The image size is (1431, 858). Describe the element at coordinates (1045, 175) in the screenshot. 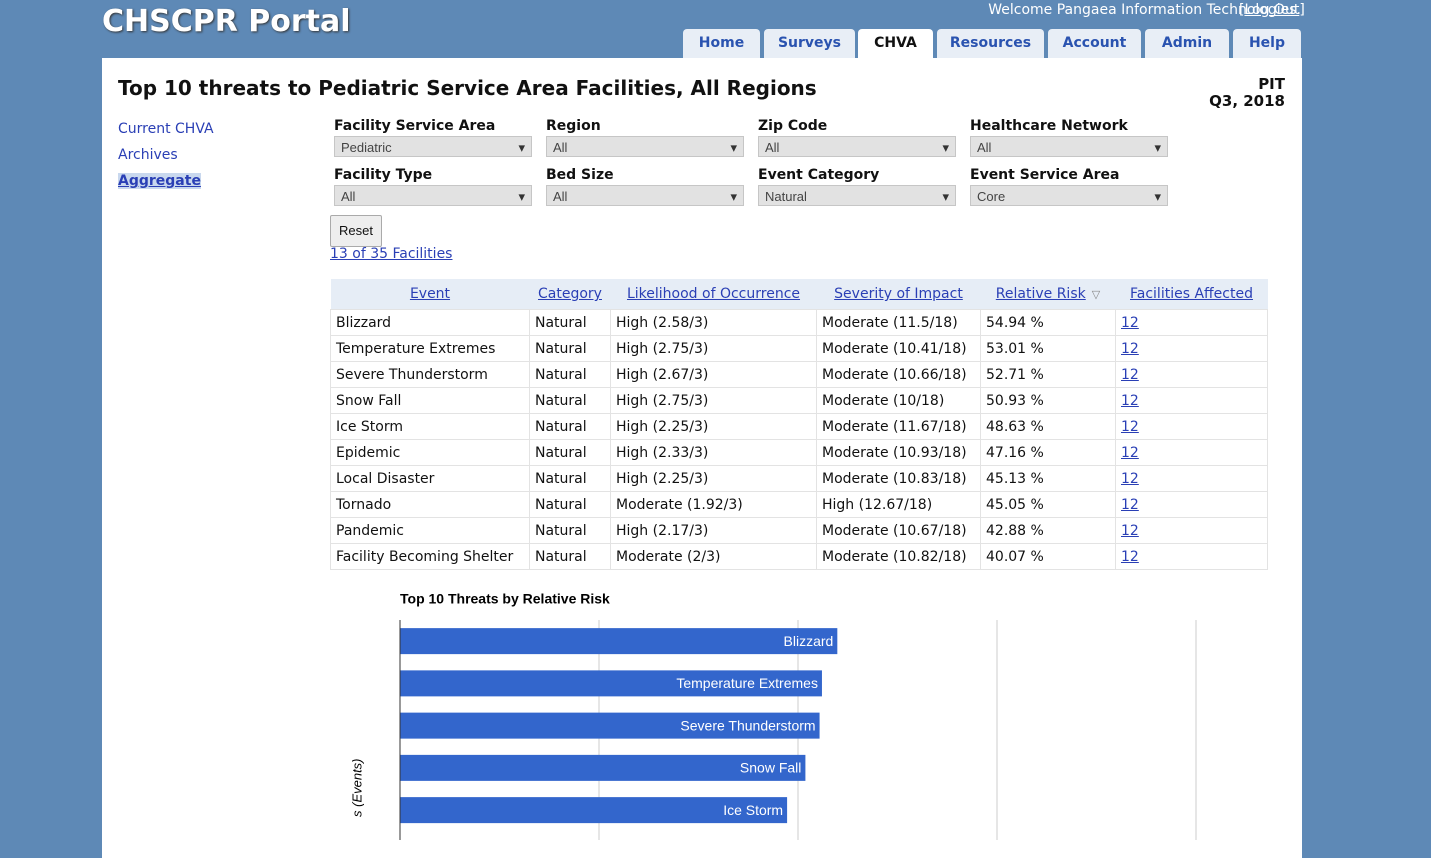

I see `filter-label: Event Service Area` at that location.